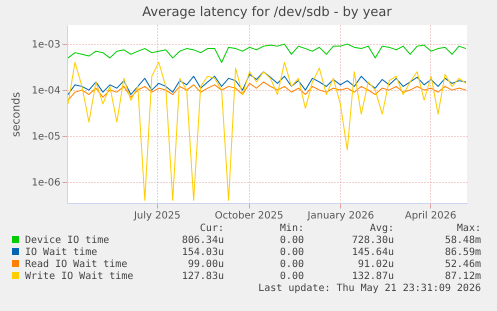  Describe the element at coordinates (211, 228) in the screenshot. I see `text: Cur:` at that location.